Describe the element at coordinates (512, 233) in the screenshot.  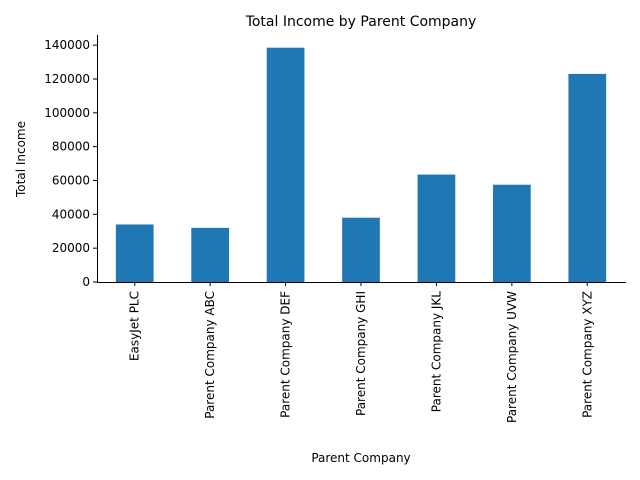
I see `bar-parent-company-uvw` at that location.